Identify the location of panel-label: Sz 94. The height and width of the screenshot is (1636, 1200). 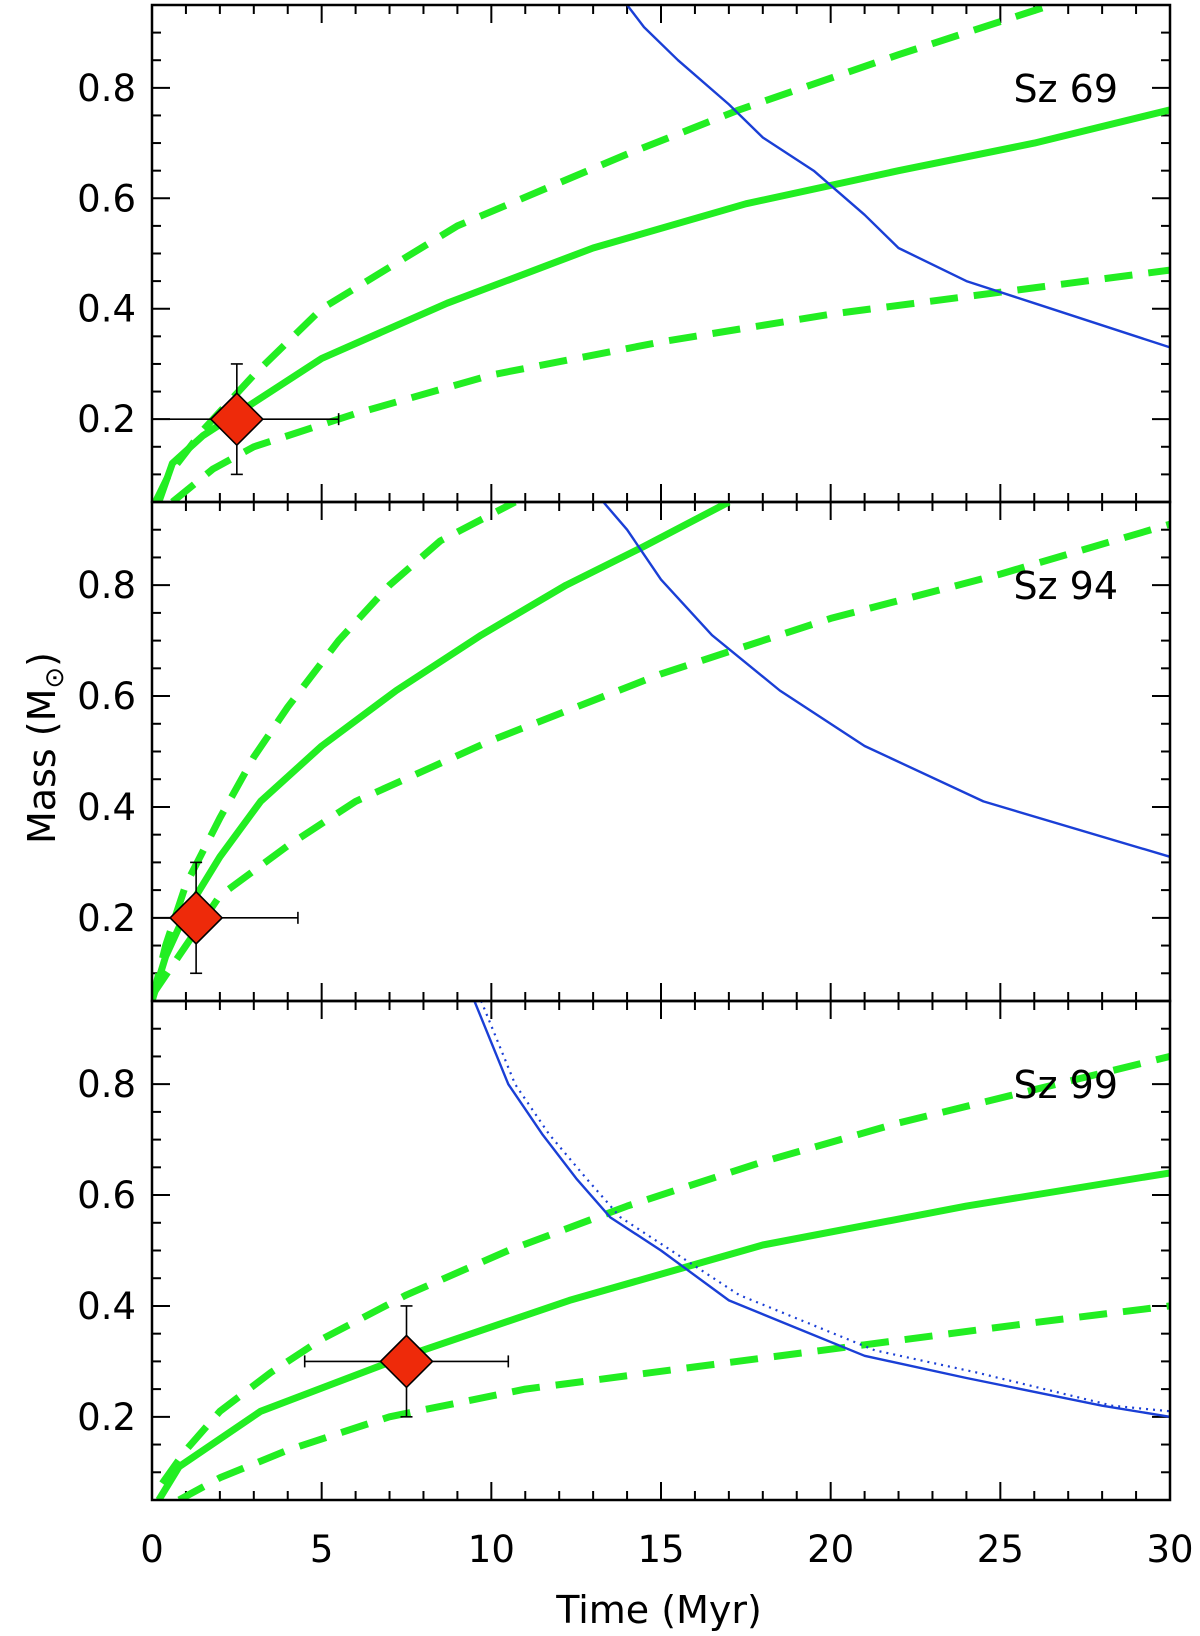
(1066, 586).